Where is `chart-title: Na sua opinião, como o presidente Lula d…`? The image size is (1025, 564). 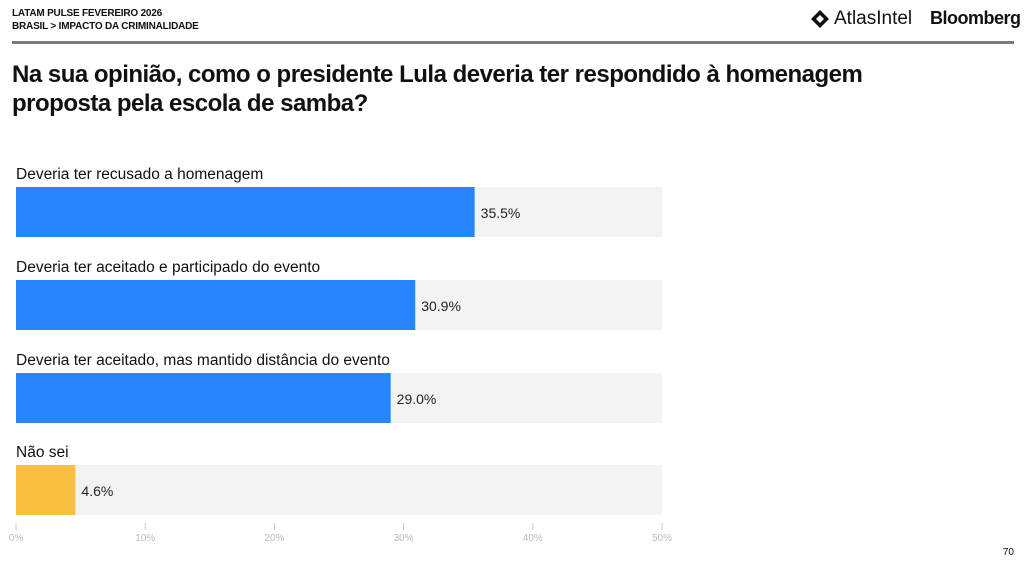 chart-title: Na sua opinião, como o presidente Lula d… is located at coordinates (437, 89).